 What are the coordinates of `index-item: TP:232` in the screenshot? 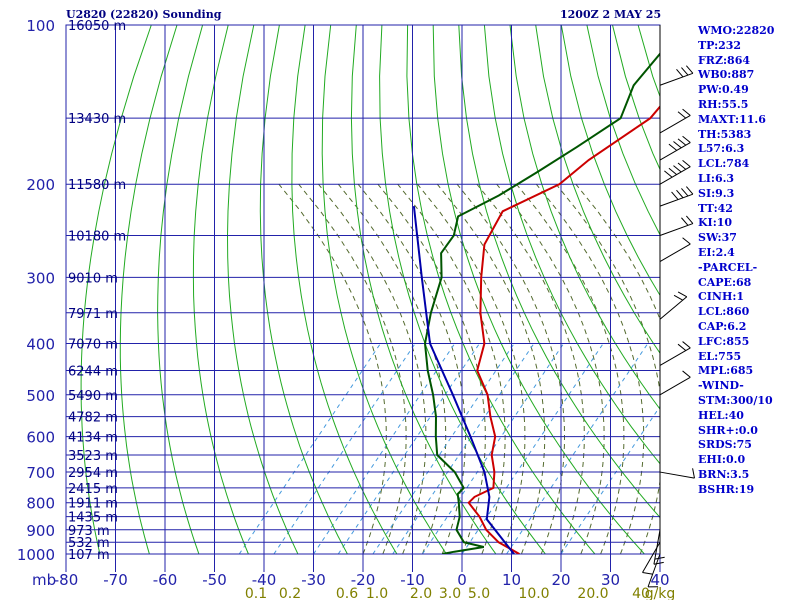 It's located at (720, 45).